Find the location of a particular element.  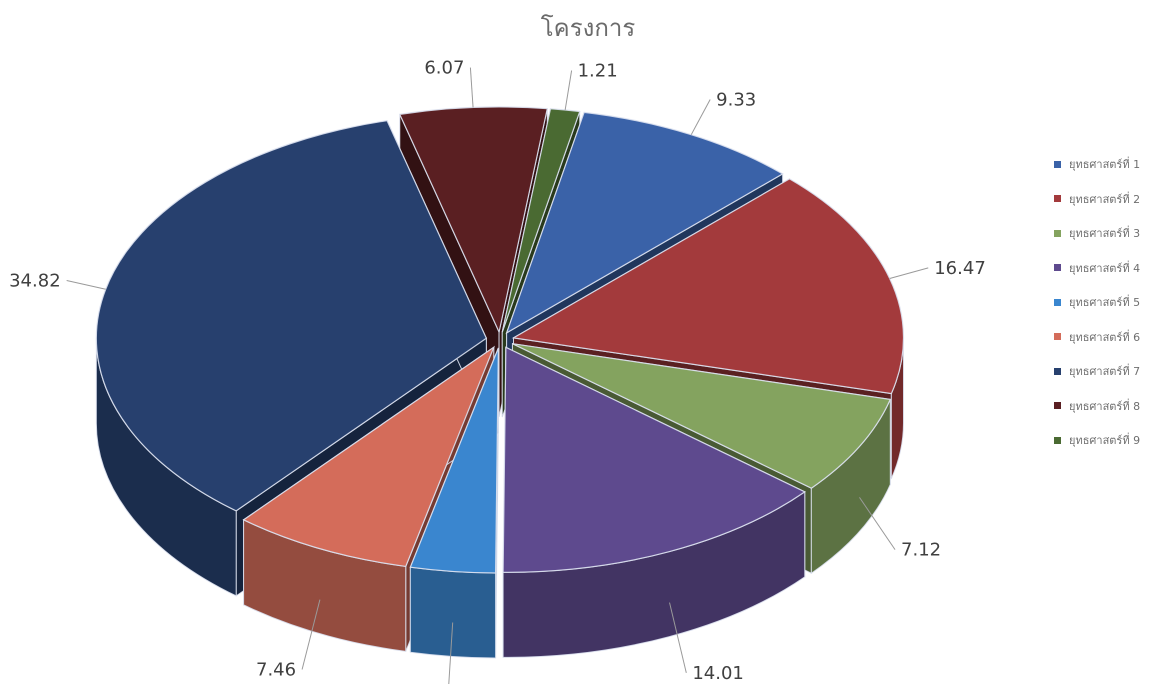

data-label: 34.82 is located at coordinates (35, 281).